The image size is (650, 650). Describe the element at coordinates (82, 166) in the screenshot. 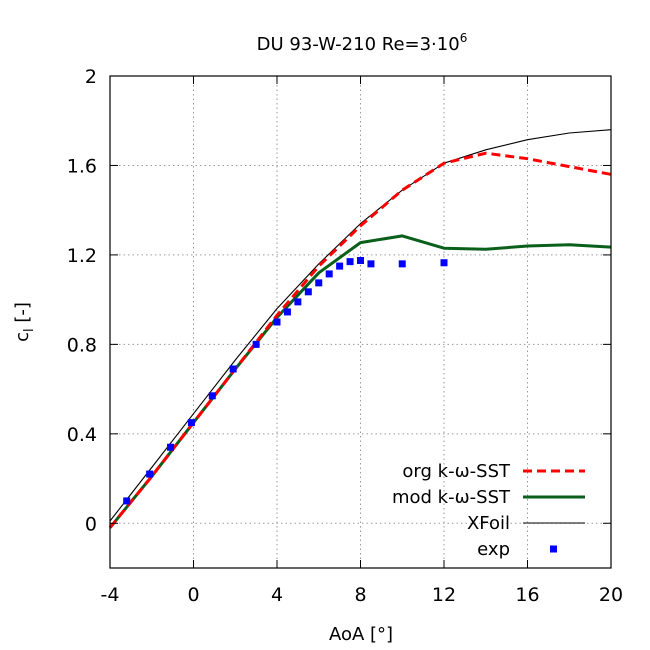

I see `y-tick-label: 1.6` at that location.